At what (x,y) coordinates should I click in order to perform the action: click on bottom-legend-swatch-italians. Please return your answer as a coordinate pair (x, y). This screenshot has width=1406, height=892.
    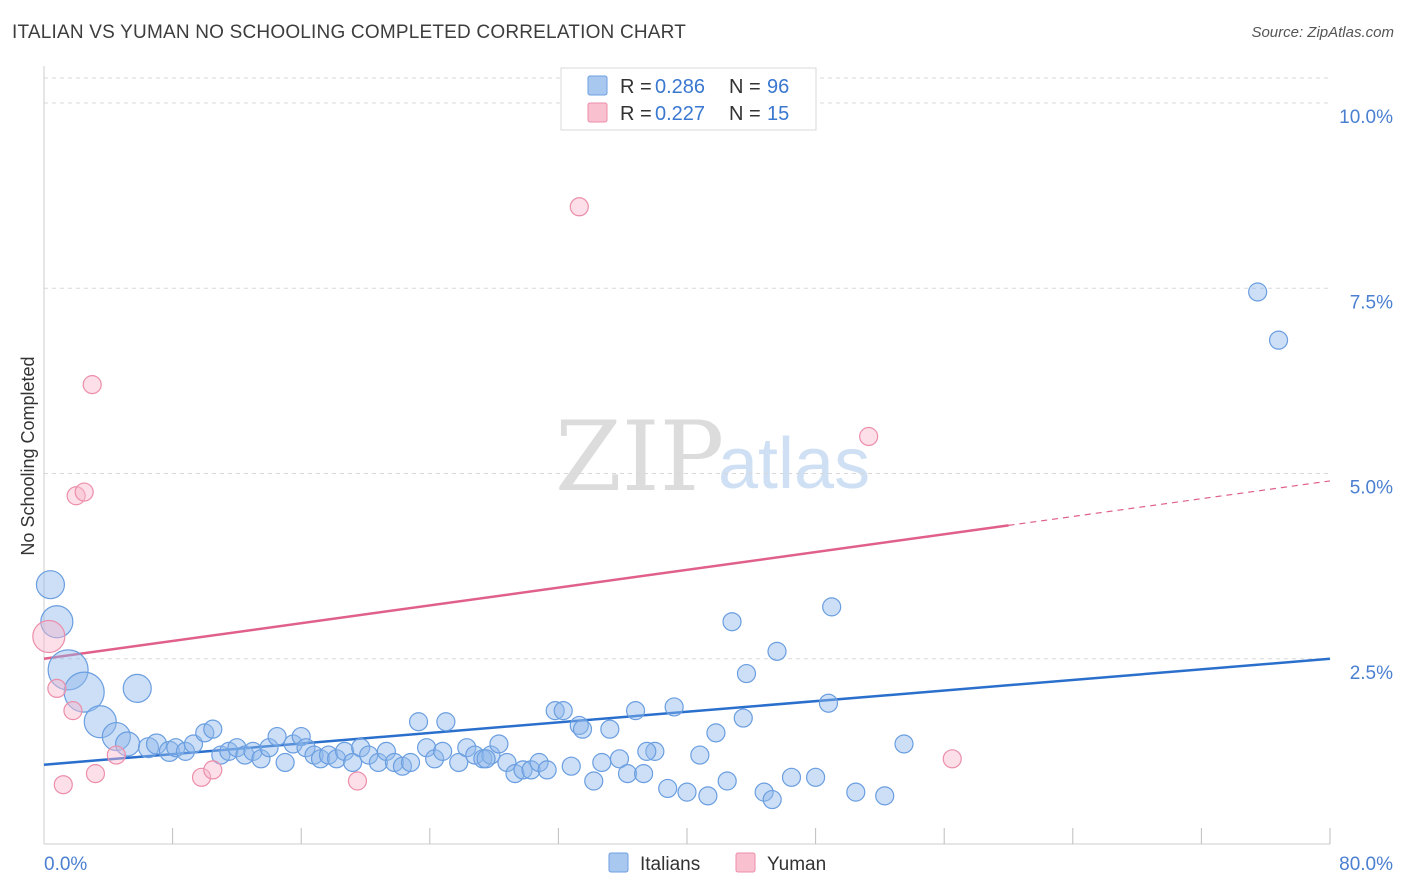
    Looking at the image, I should click on (618, 862).